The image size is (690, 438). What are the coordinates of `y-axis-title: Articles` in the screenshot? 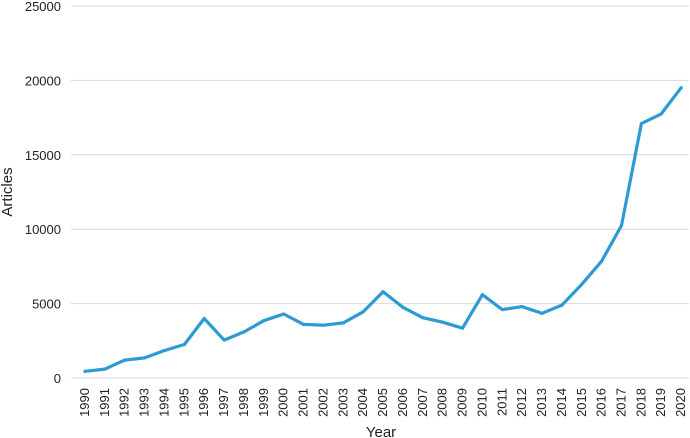 It's located at (8, 191).